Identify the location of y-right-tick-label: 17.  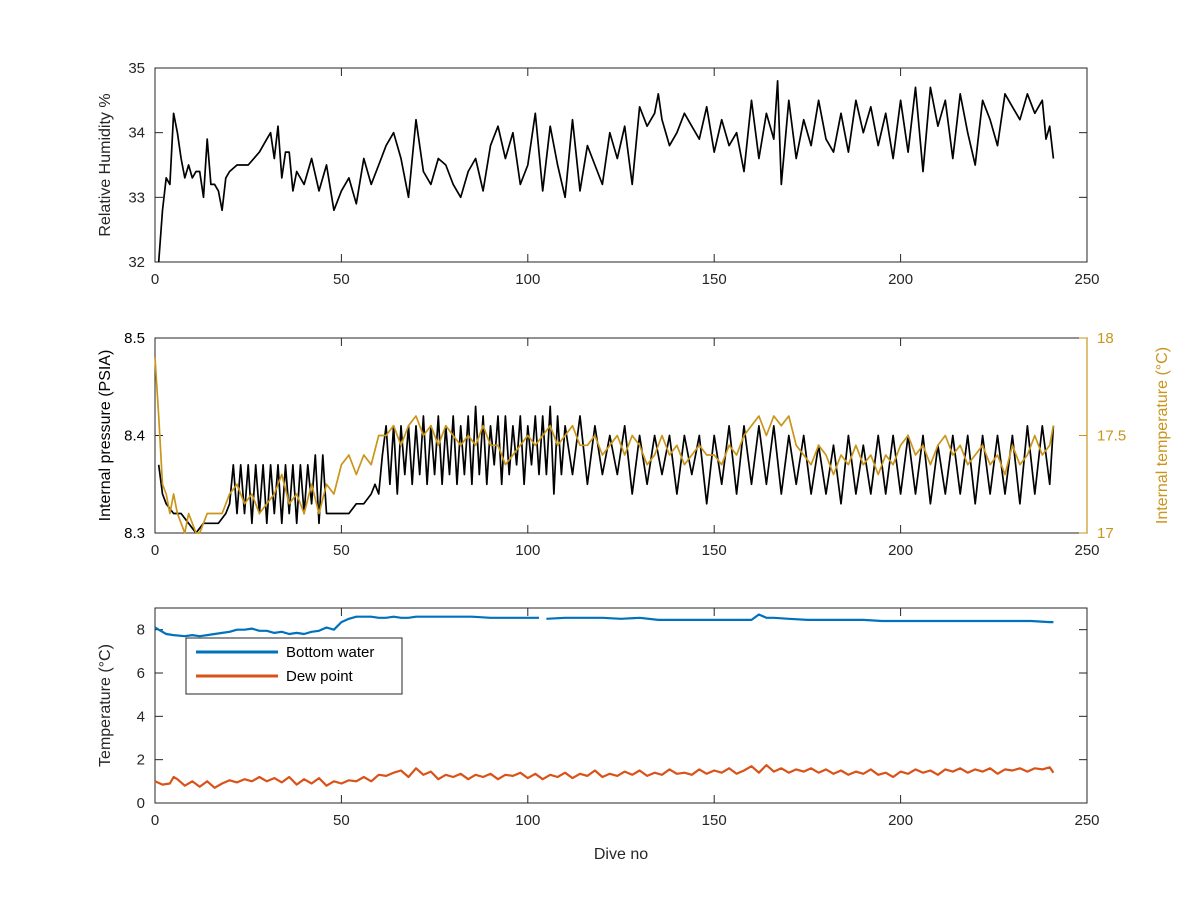
(1105, 533).